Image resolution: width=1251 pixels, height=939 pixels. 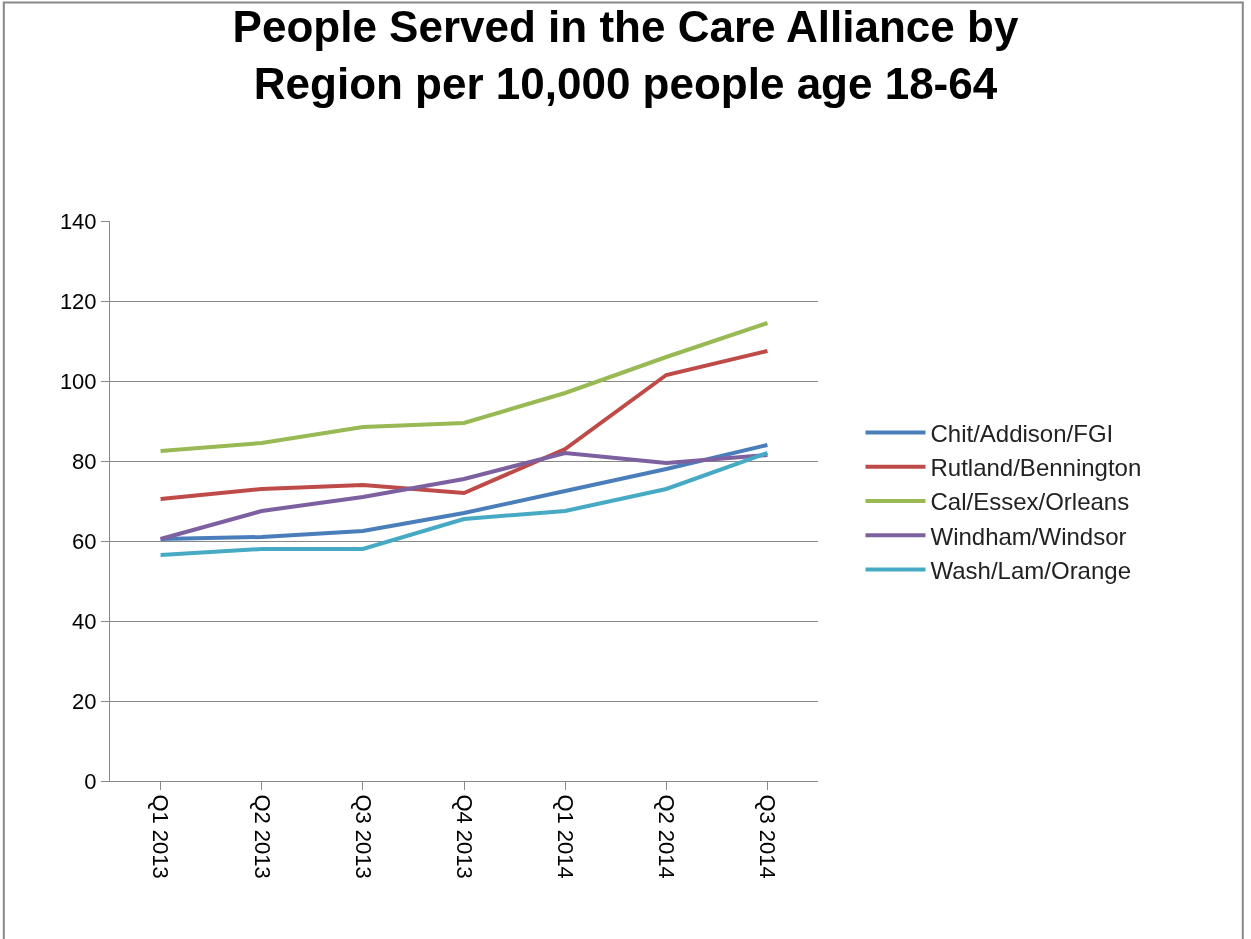 What do you see at coordinates (84, 461) in the screenshot?
I see `y-tick-label: 80` at bounding box center [84, 461].